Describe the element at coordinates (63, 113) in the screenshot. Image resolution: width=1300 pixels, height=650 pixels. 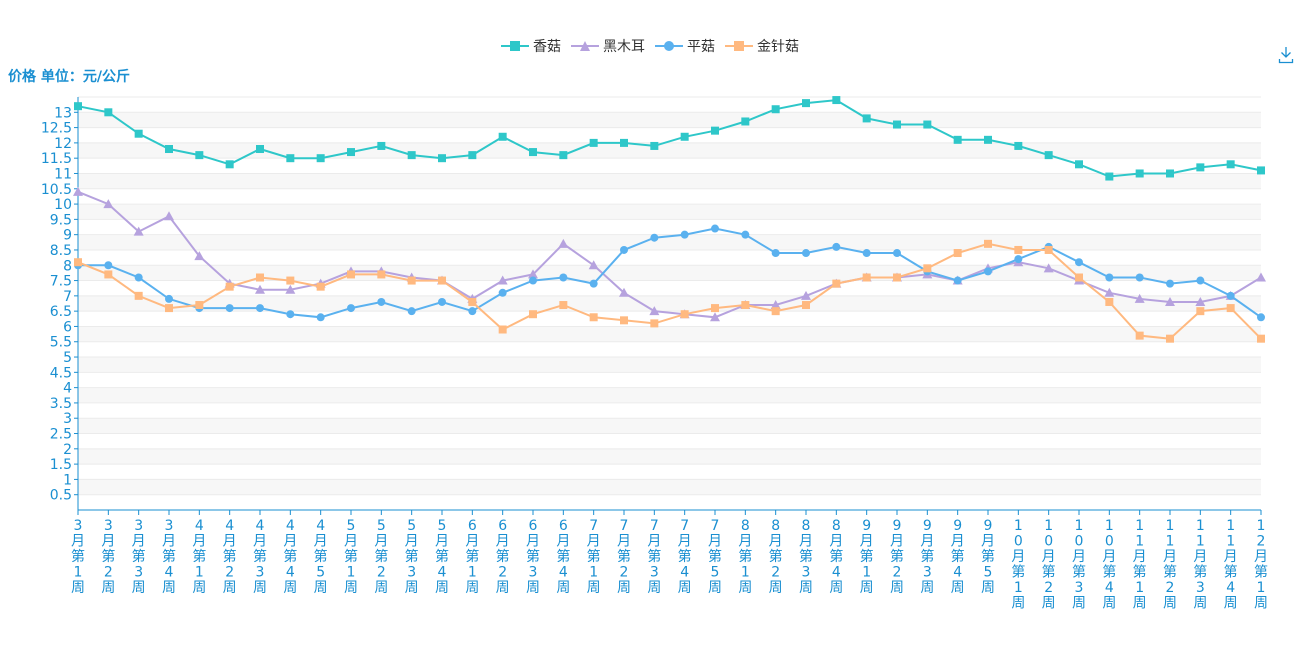
I see `y-tick-label: 13` at that location.